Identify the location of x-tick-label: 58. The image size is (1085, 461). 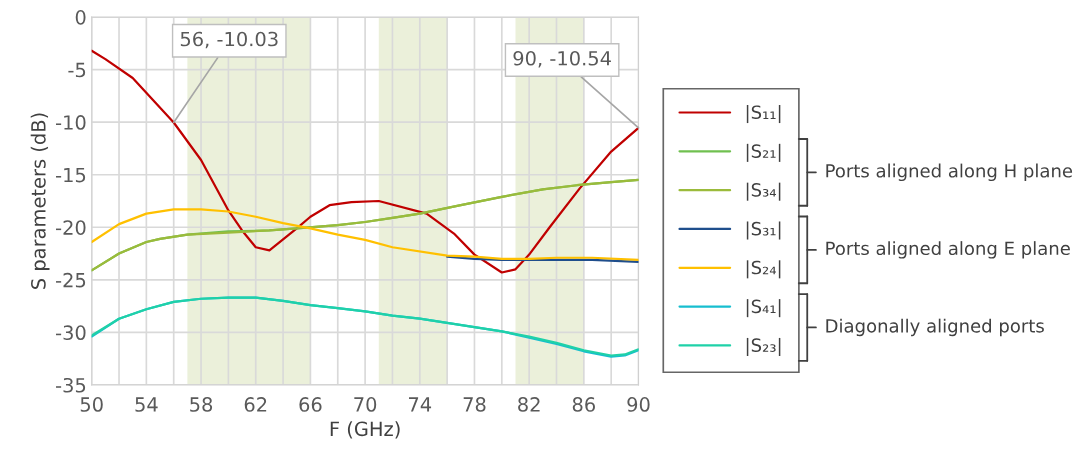
(201, 404).